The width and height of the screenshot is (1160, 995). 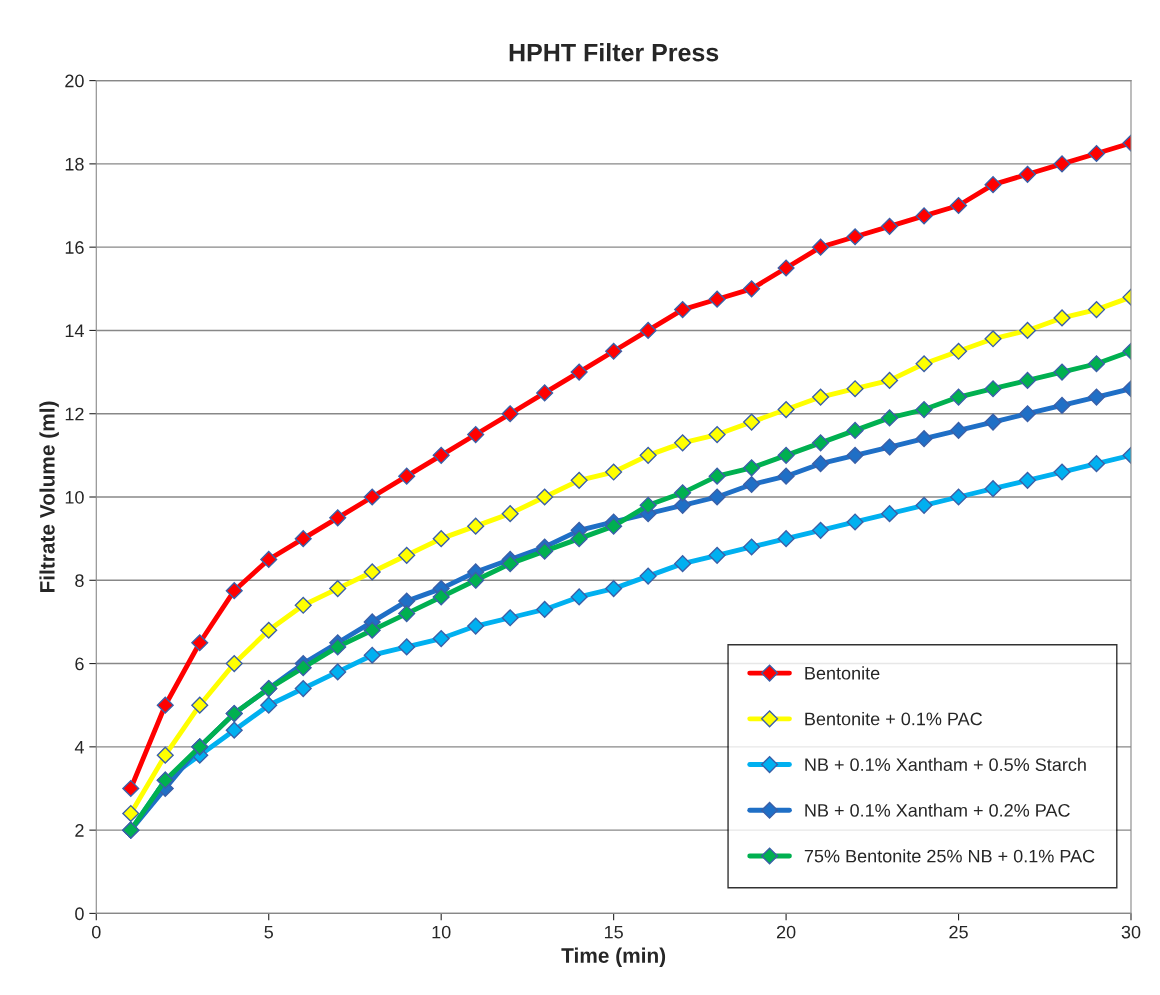 What do you see at coordinates (894, 719) in the screenshot?
I see `legend-label: Bentonite + 0.1% PAC` at bounding box center [894, 719].